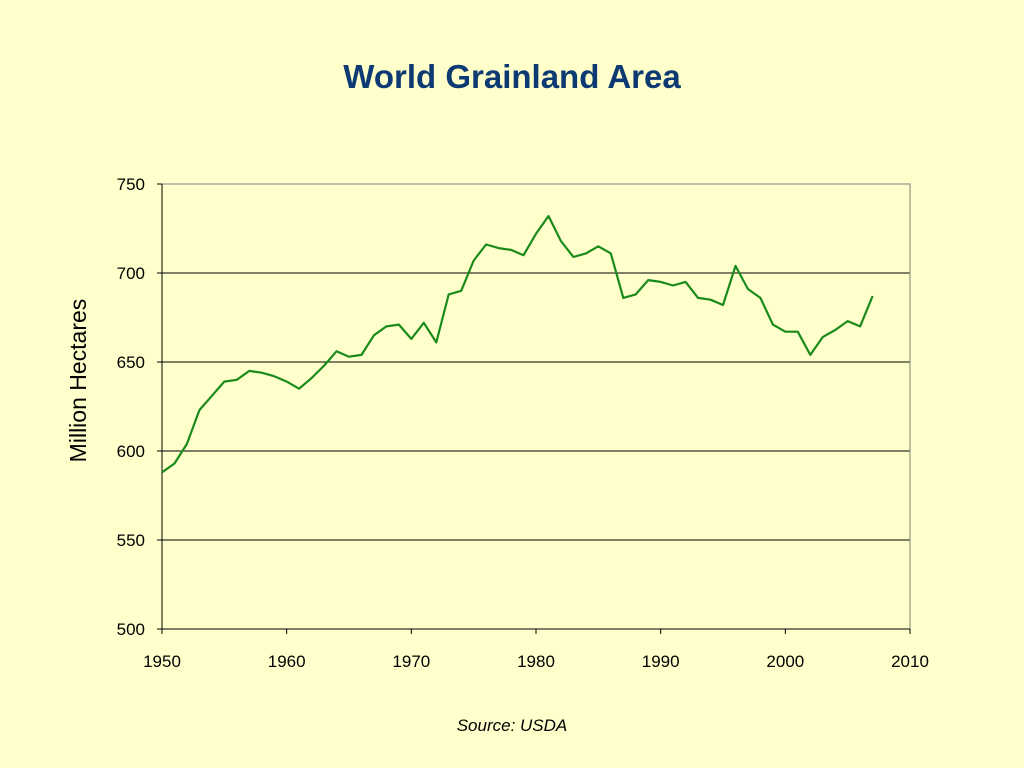  I want to click on y-tick-label: 750, so click(131, 184).